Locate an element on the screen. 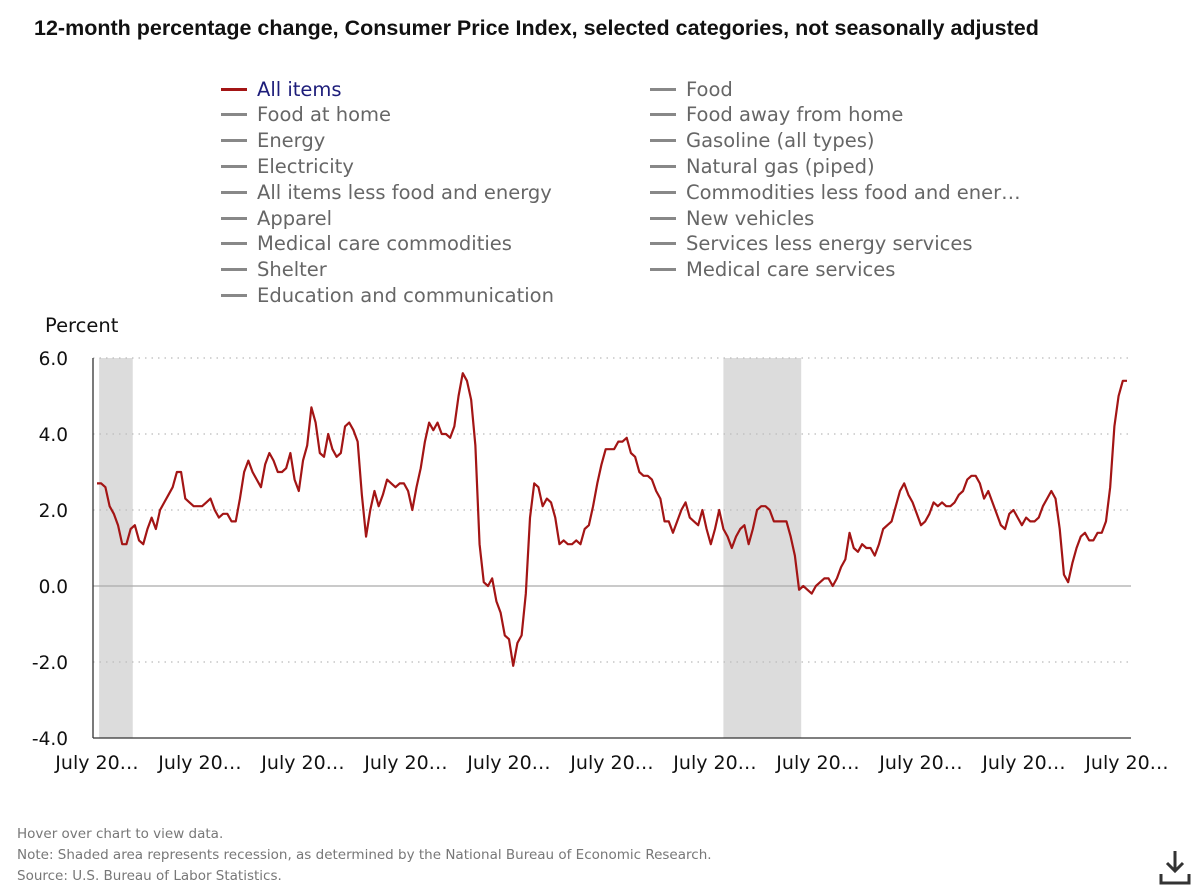 This screenshot has width=1200, height=892. download-button is located at coordinates (1175, 867).